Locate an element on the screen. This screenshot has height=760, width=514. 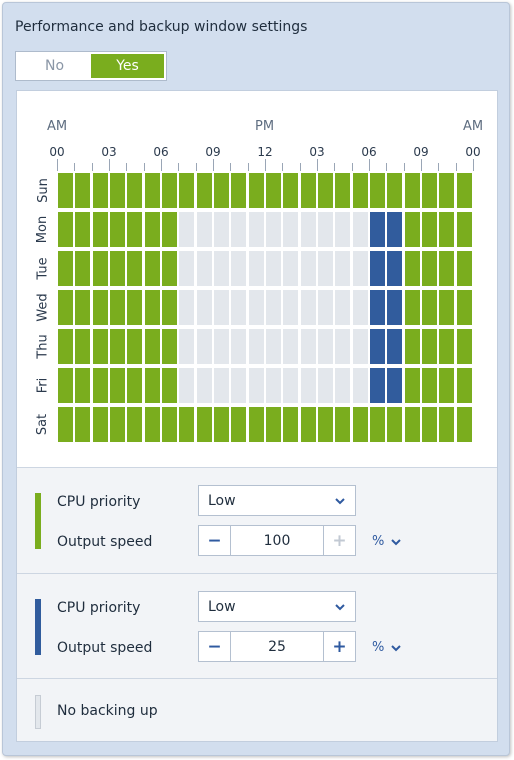
output-speed-stepper: − 100 + is located at coordinates (277, 540).